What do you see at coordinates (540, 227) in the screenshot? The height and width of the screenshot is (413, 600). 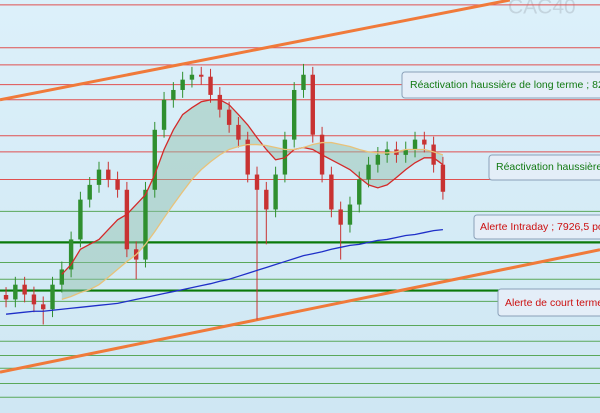 I see `annotation: Alerte Intraday ; 7926,5 poin` at bounding box center [540, 227].